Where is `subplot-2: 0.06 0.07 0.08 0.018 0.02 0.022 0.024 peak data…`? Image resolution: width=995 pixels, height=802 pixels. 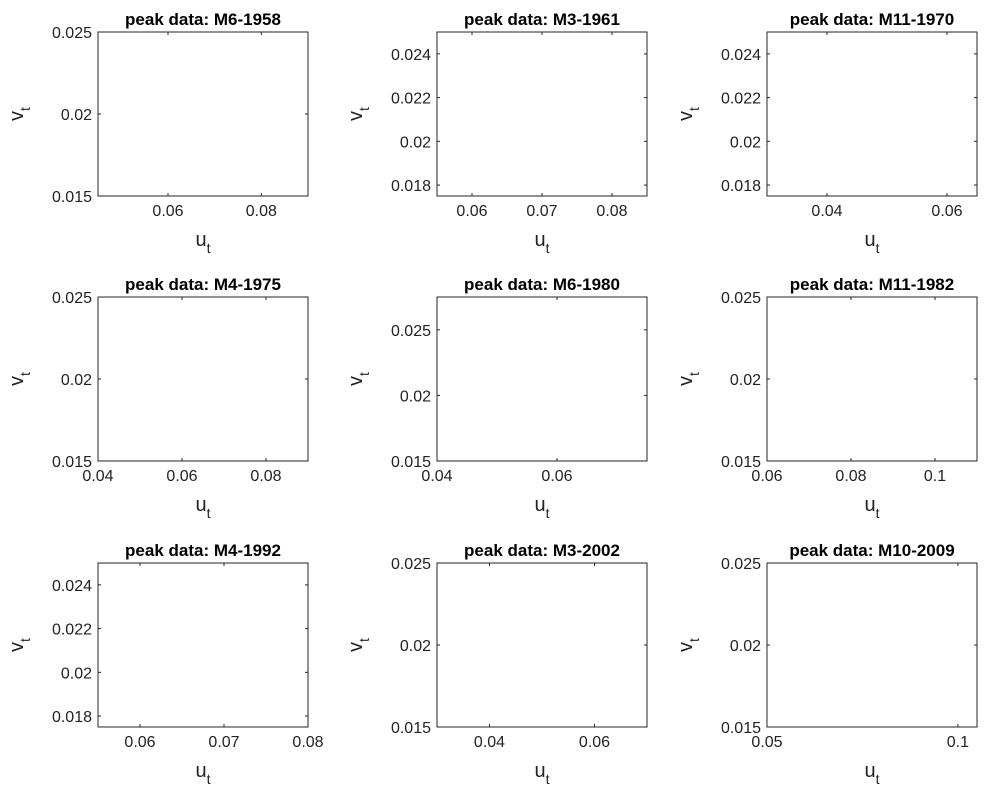 subplot-2: 0.06 0.07 0.08 0.018 0.02 0.022 0.024 peak data… is located at coordinates (496, 133).